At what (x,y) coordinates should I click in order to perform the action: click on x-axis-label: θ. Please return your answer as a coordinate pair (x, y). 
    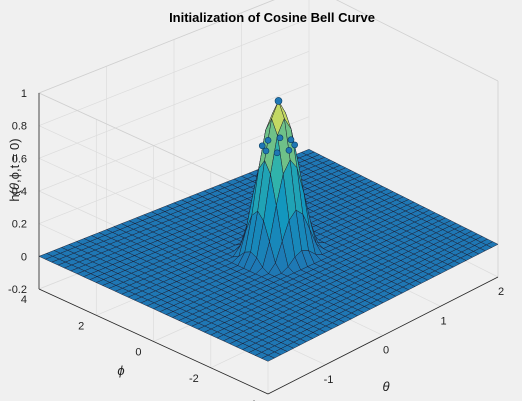
    Looking at the image, I should click on (385, 386).